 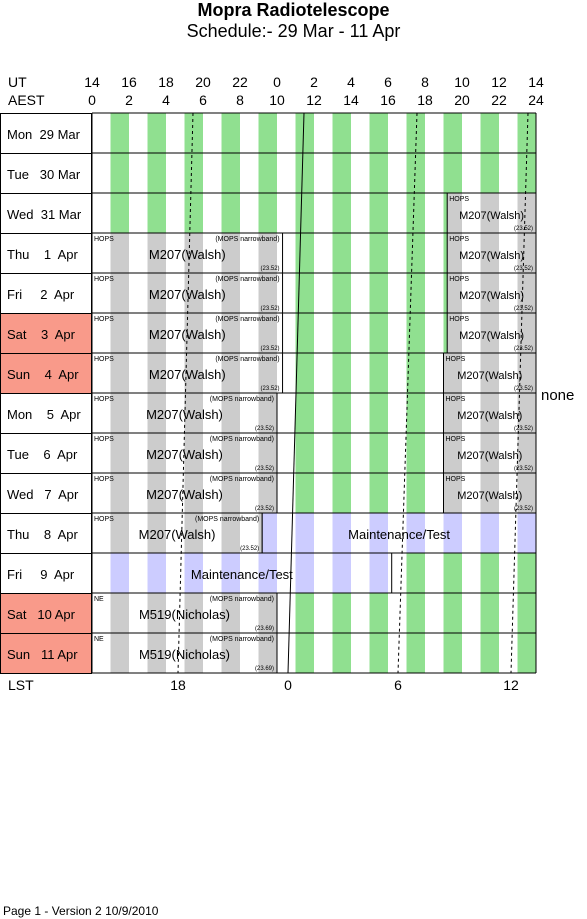 What do you see at coordinates (388, 82) in the screenshot?
I see `ut-tick: 6` at bounding box center [388, 82].